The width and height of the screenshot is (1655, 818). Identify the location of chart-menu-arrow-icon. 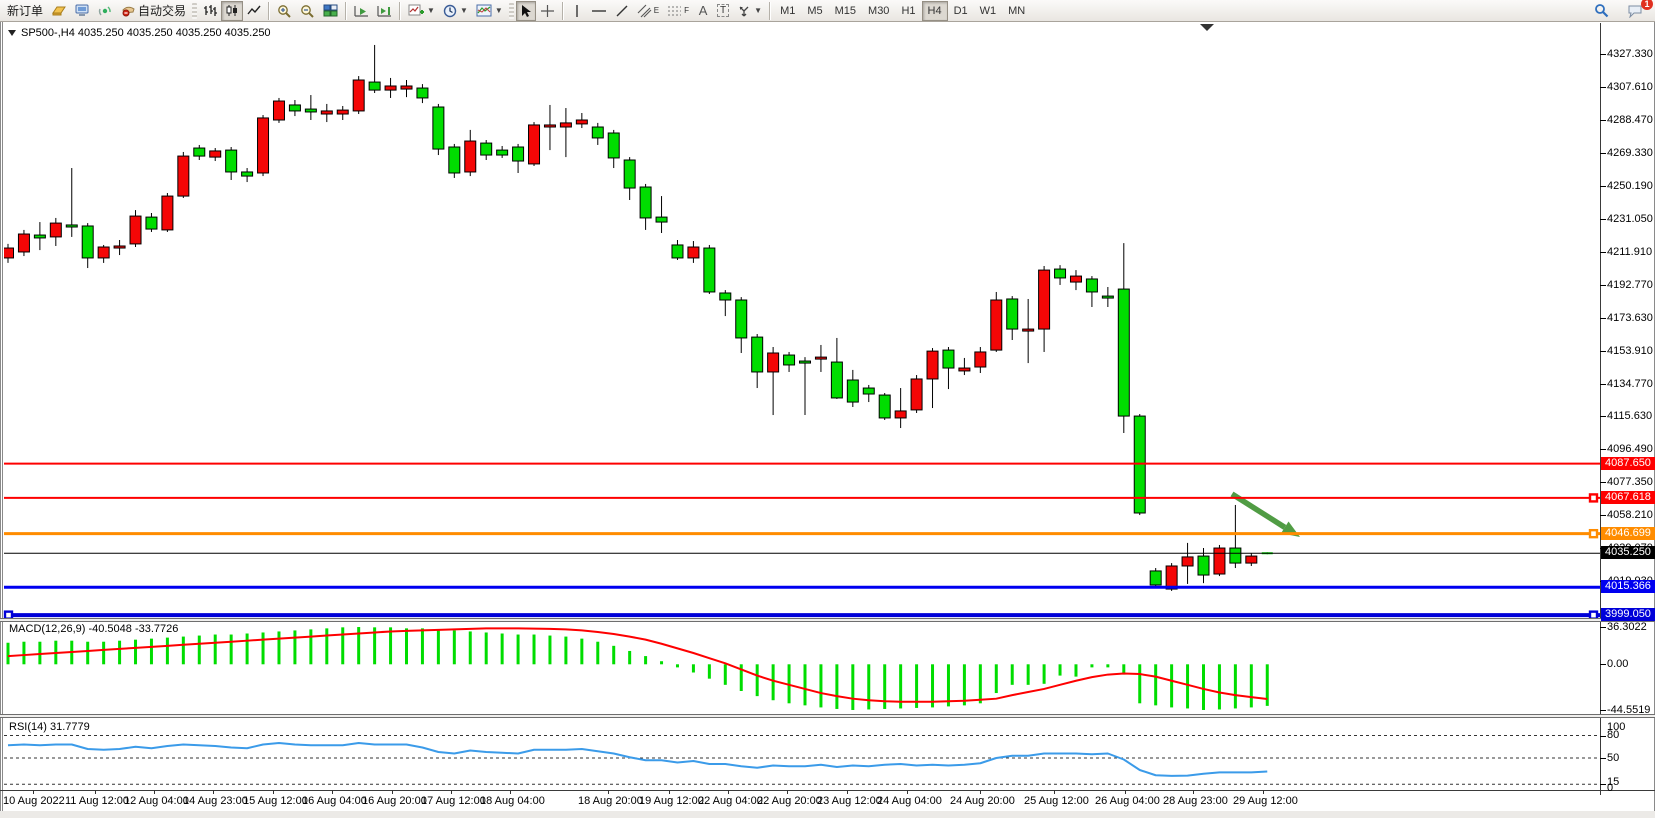
(12, 33).